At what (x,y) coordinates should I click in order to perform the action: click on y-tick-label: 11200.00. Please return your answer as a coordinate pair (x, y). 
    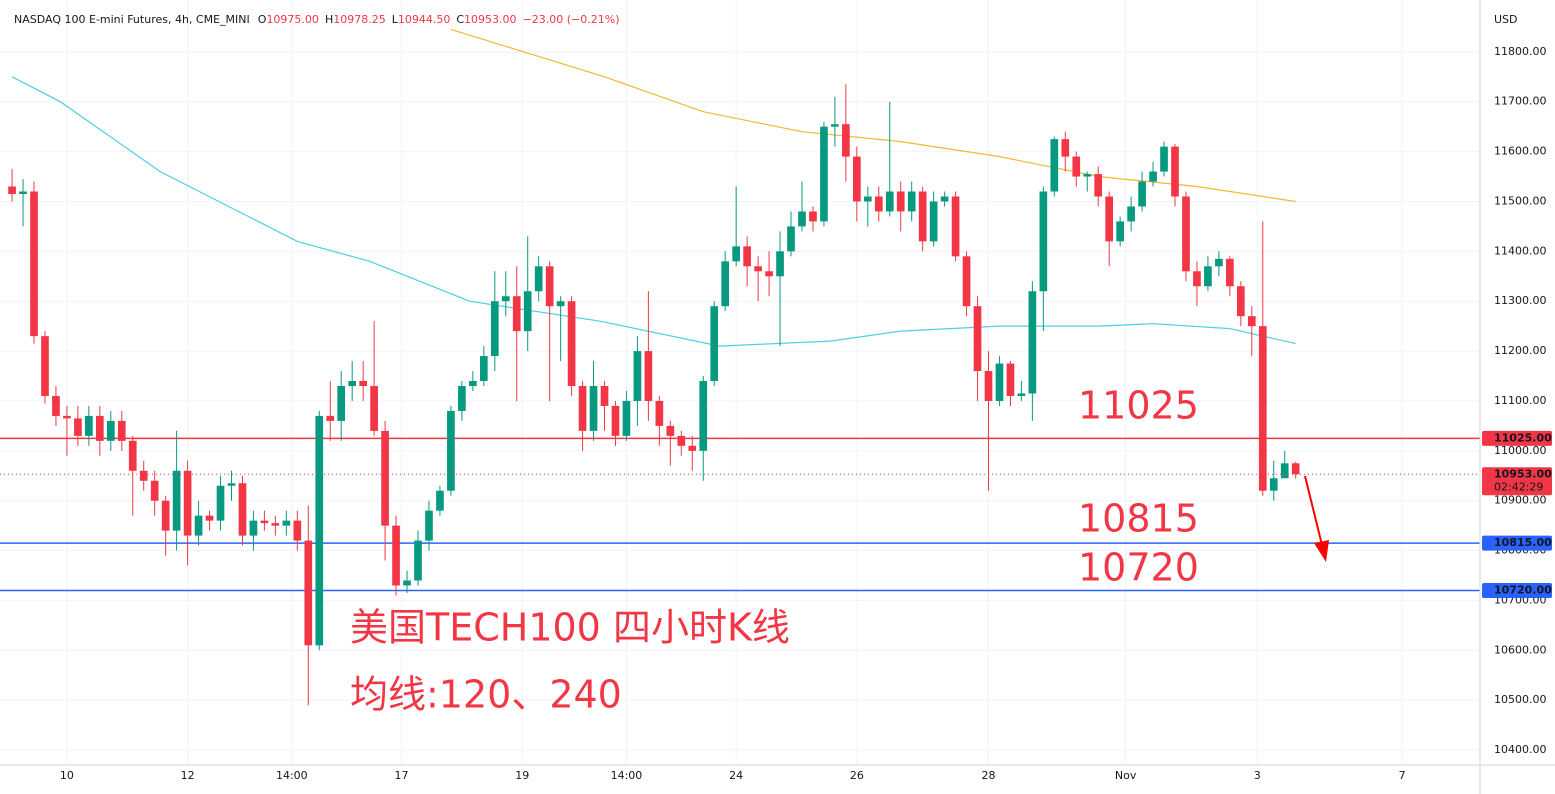
    Looking at the image, I should click on (1520, 350).